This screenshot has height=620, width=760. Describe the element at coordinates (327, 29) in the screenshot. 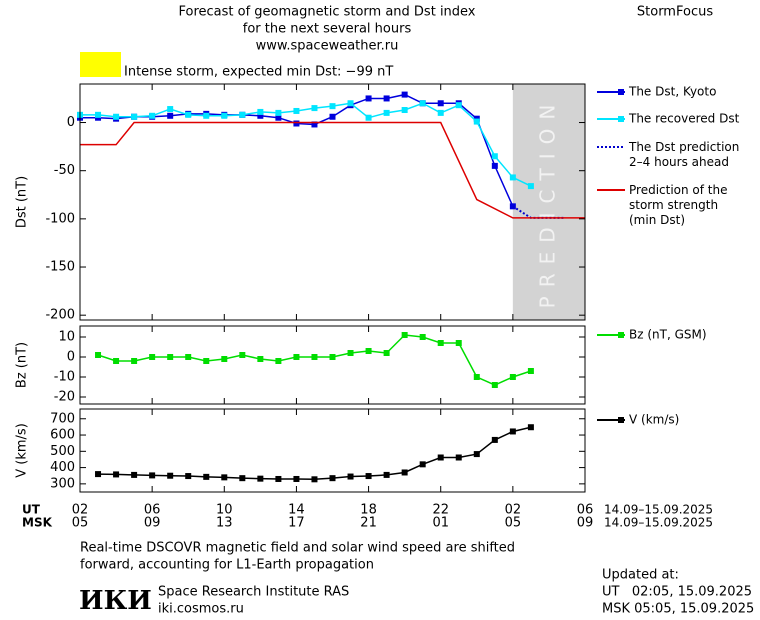

I see `title-line: for the next several hours` at that location.